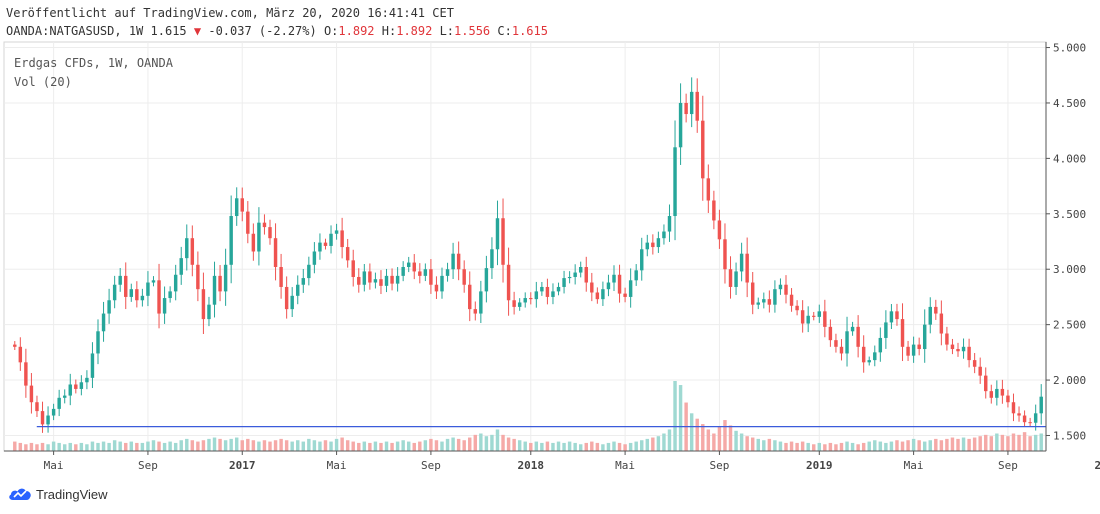  I want to click on tradingview-brand: TradingView, so click(58, 494).